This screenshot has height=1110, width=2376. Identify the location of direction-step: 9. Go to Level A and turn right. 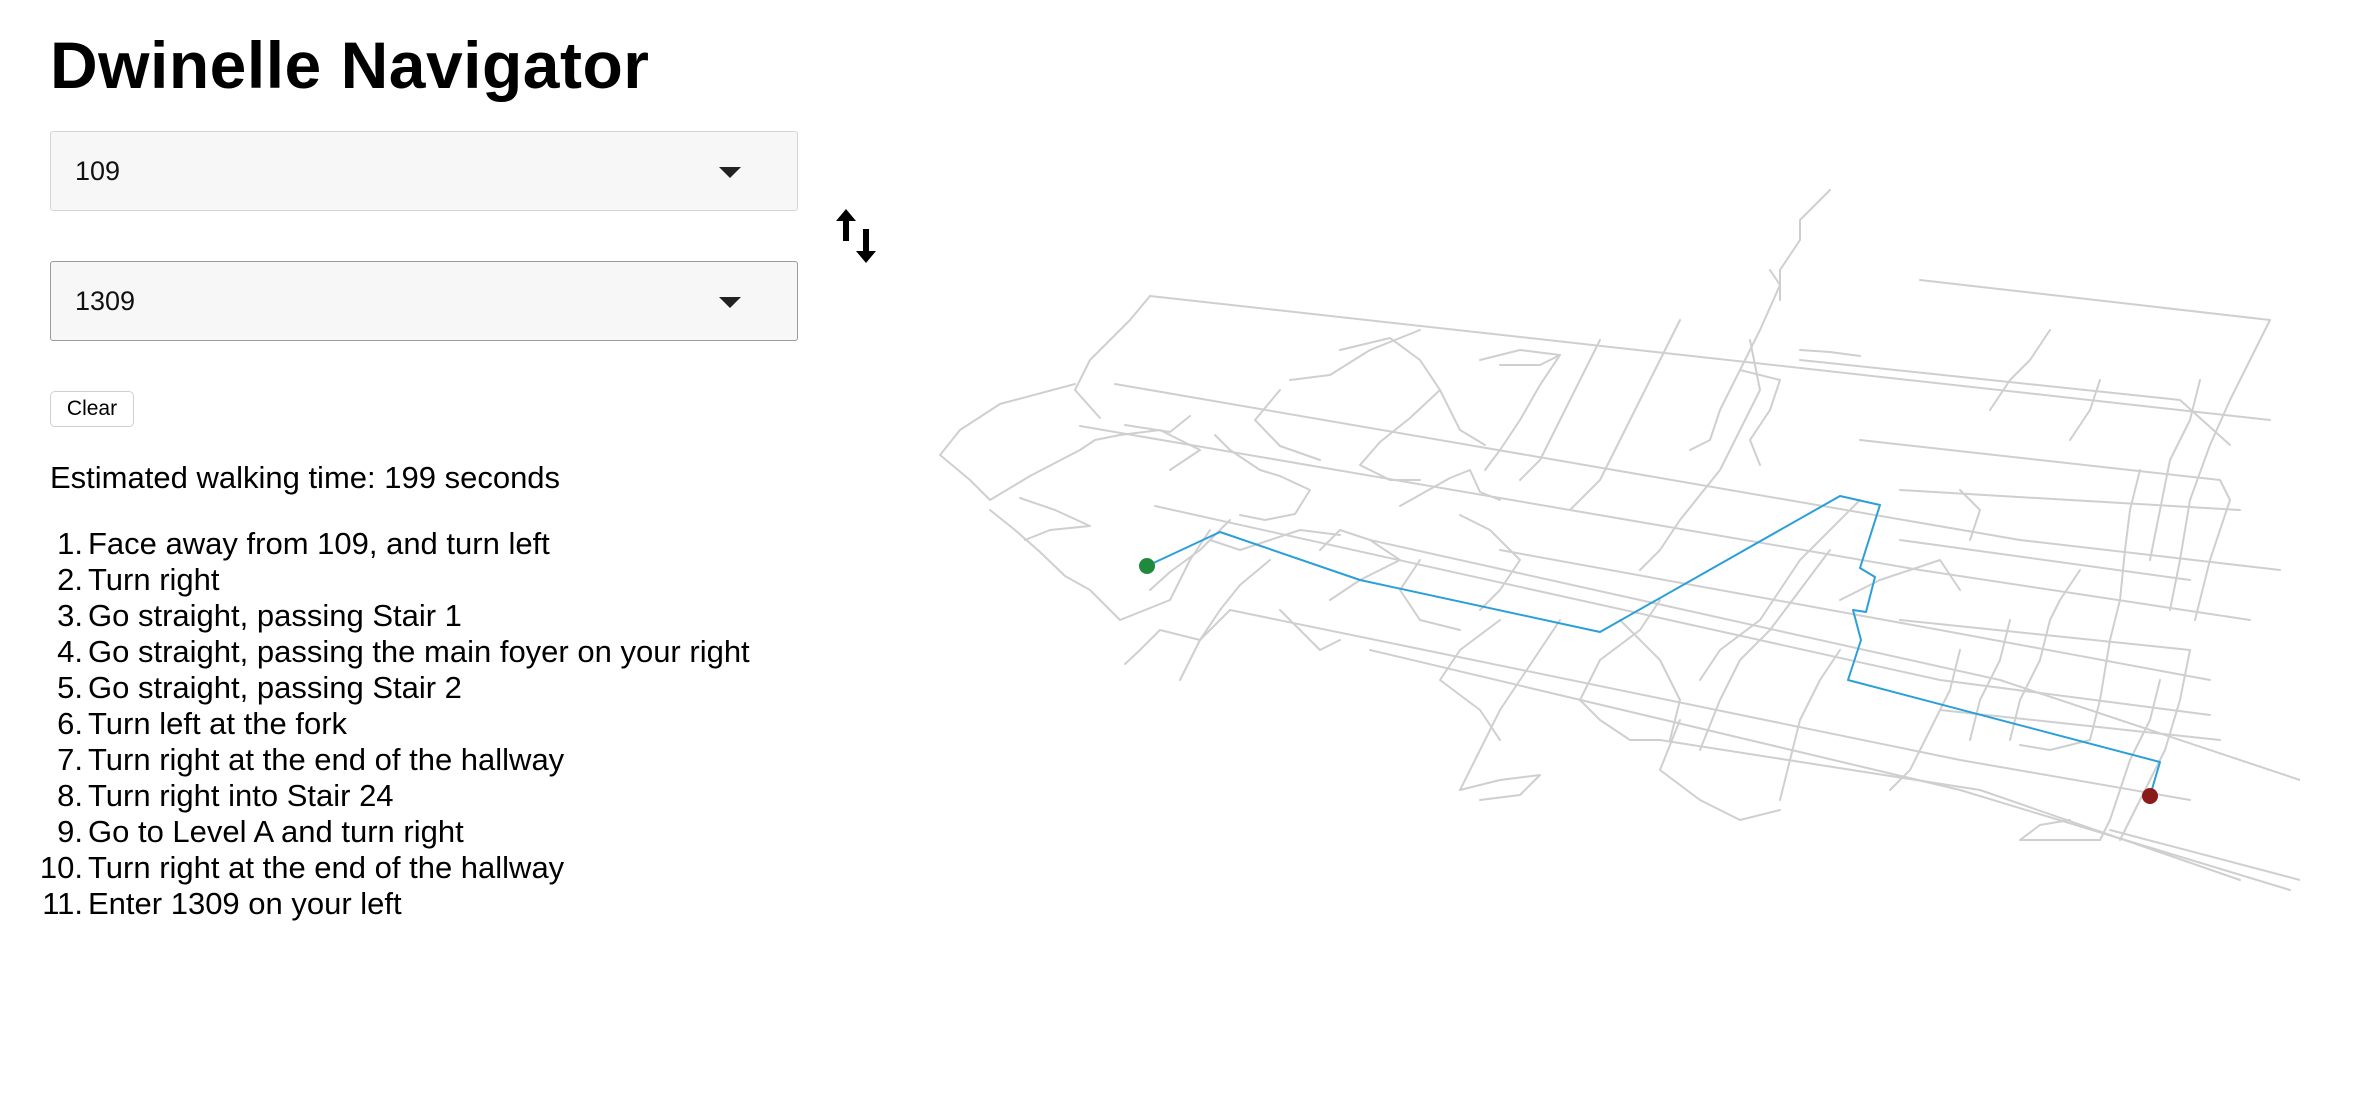
(400, 832).